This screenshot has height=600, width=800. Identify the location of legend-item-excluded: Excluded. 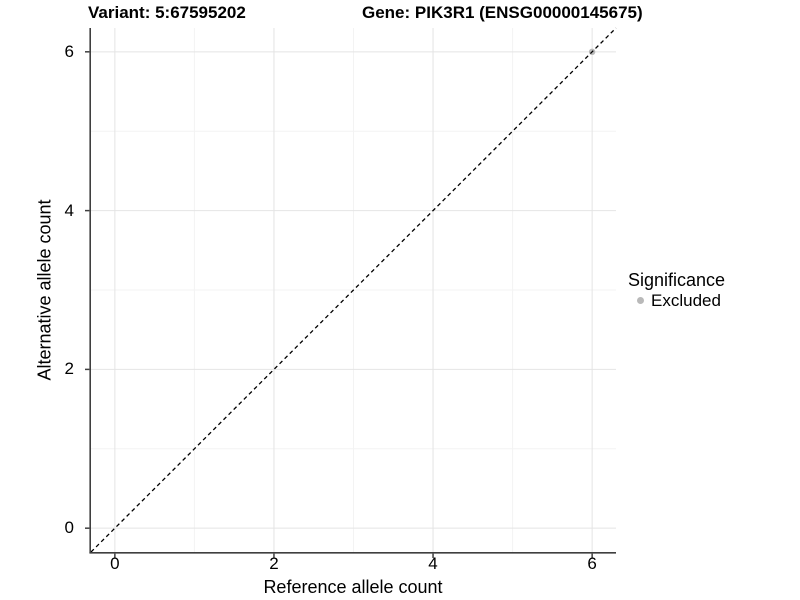
(676, 300).